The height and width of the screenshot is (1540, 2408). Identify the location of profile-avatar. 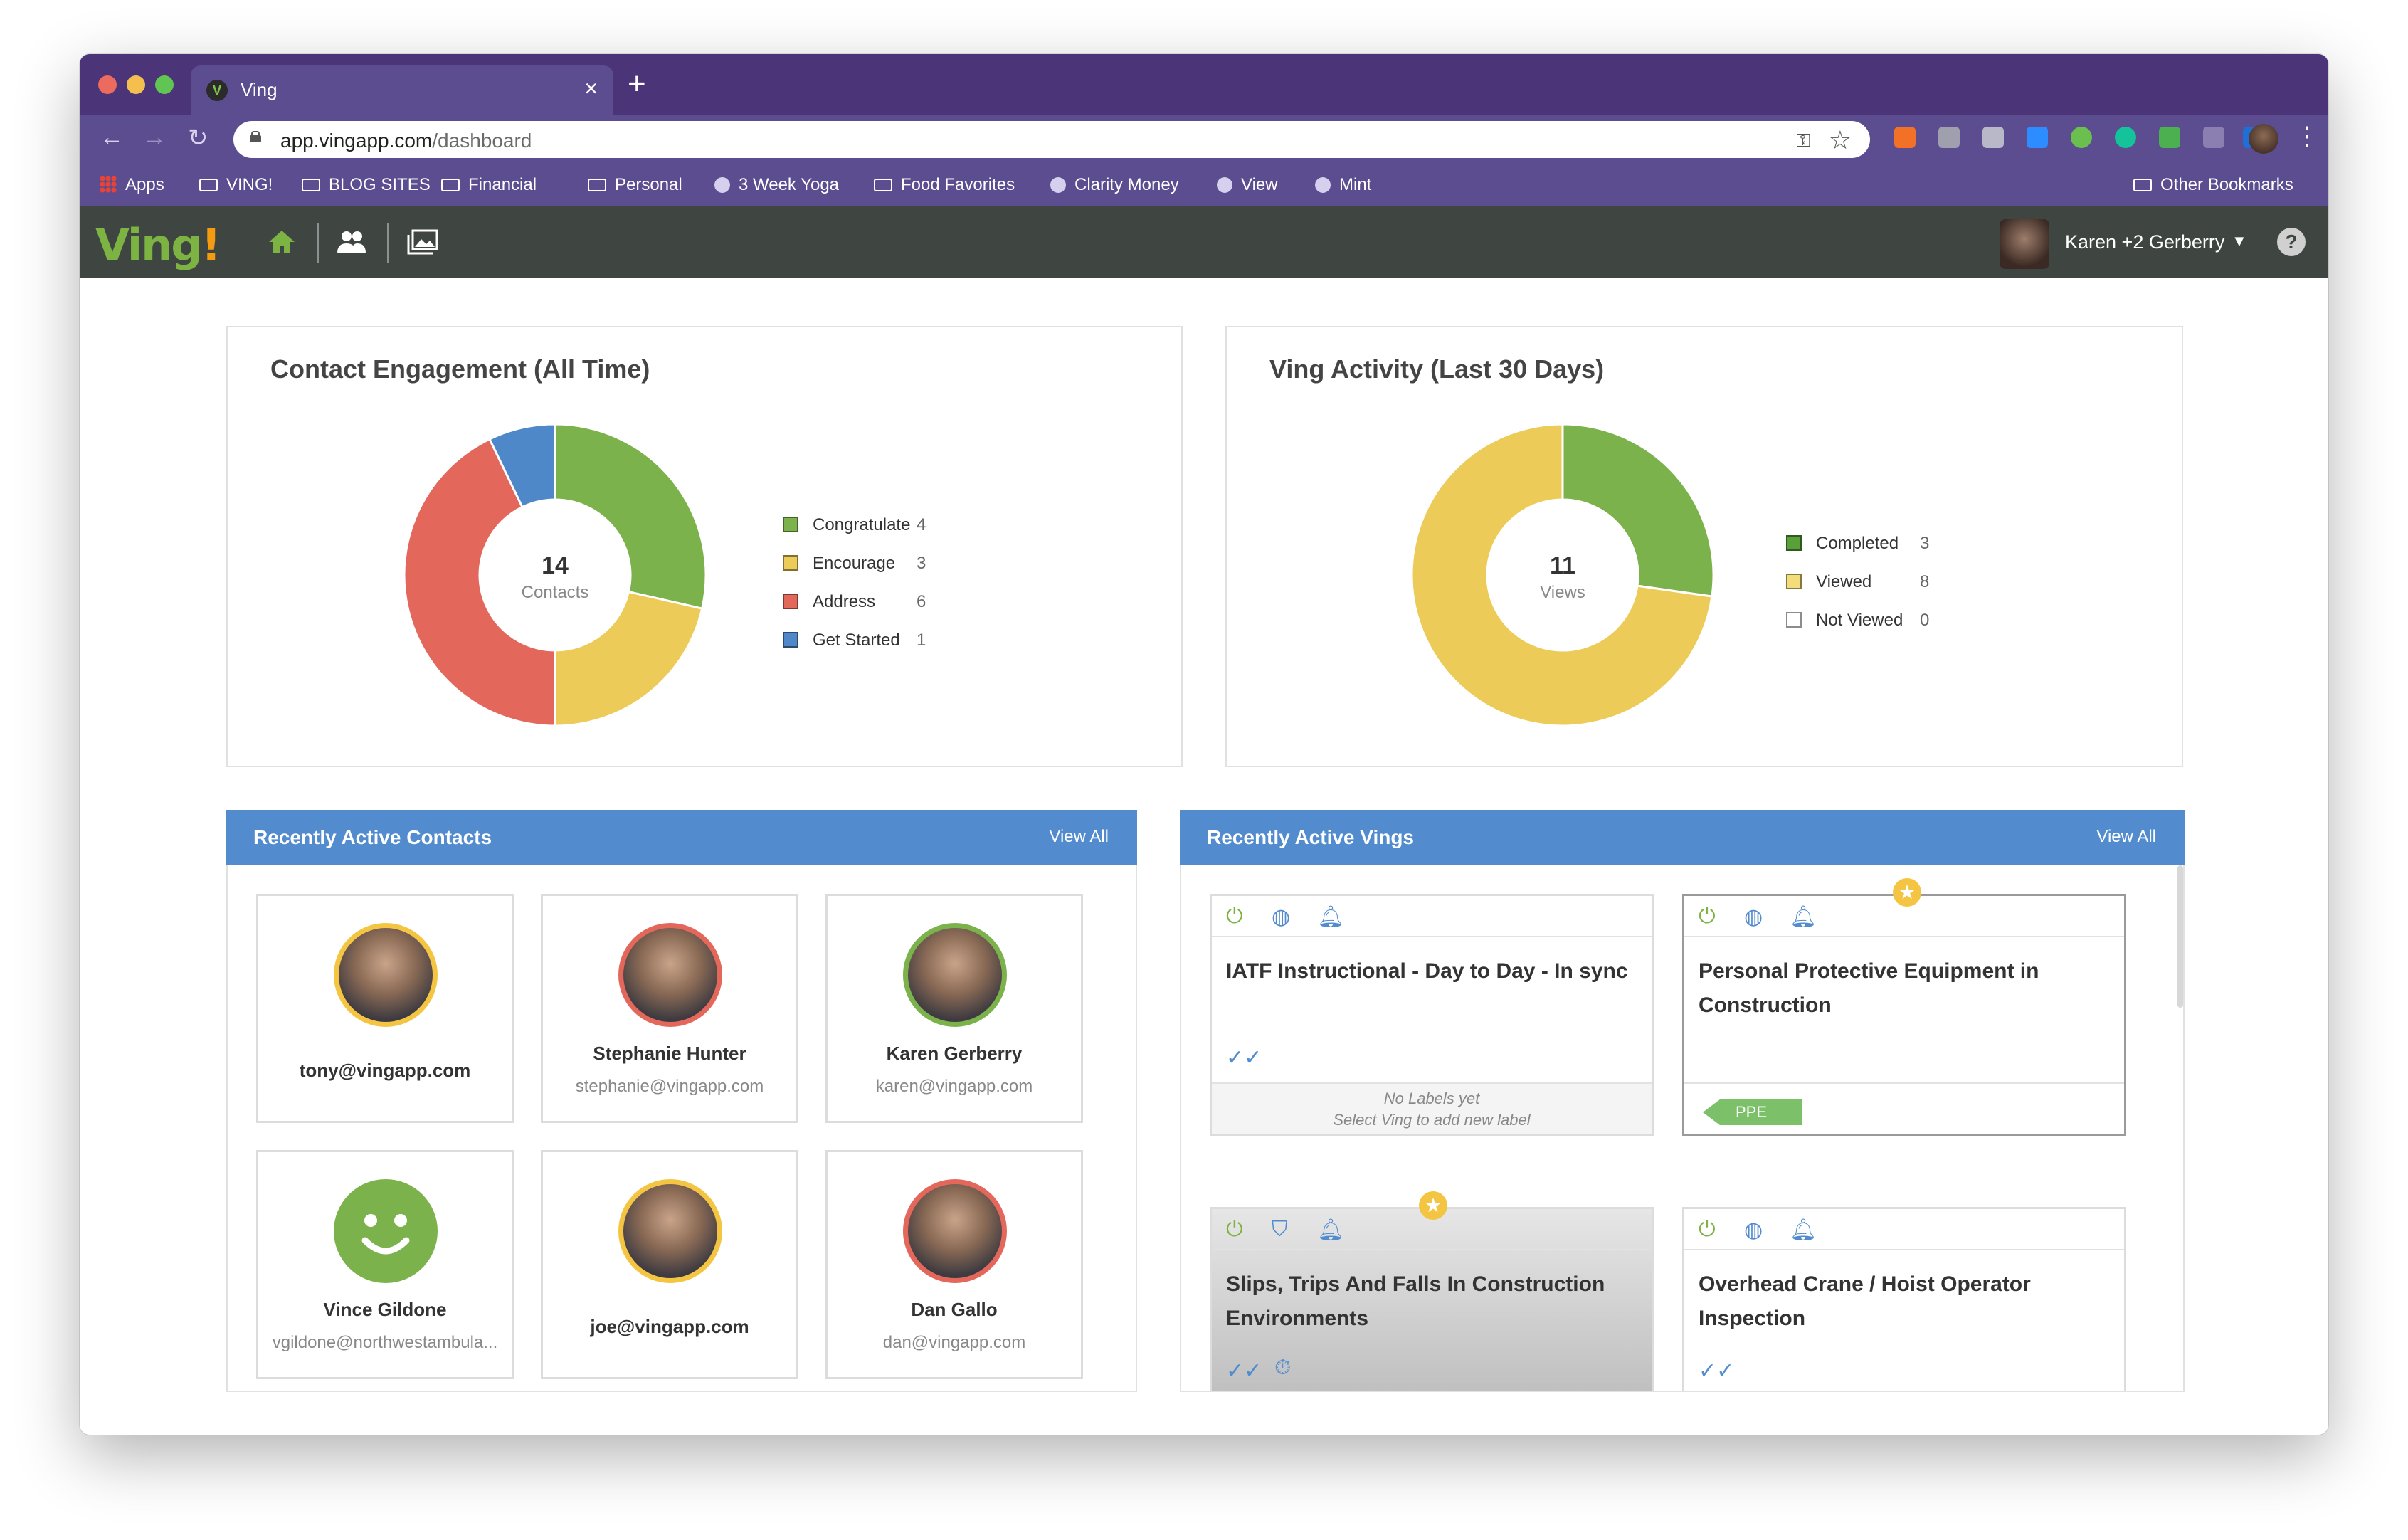
(2263, 139).